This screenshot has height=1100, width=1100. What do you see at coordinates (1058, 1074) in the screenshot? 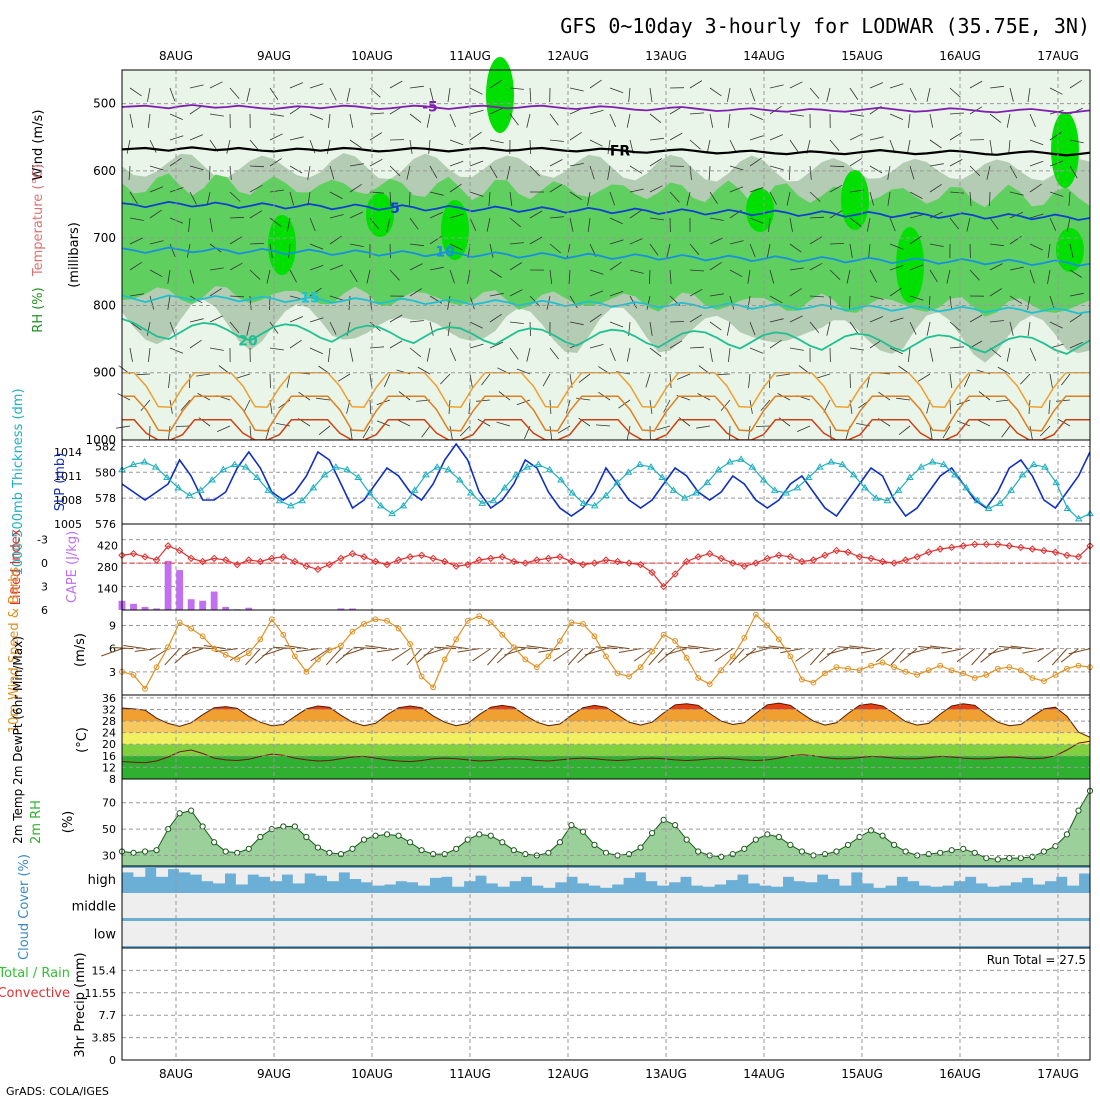
I see `date-label-bottom: 17AUG` at bounding box center [1058, 1074].